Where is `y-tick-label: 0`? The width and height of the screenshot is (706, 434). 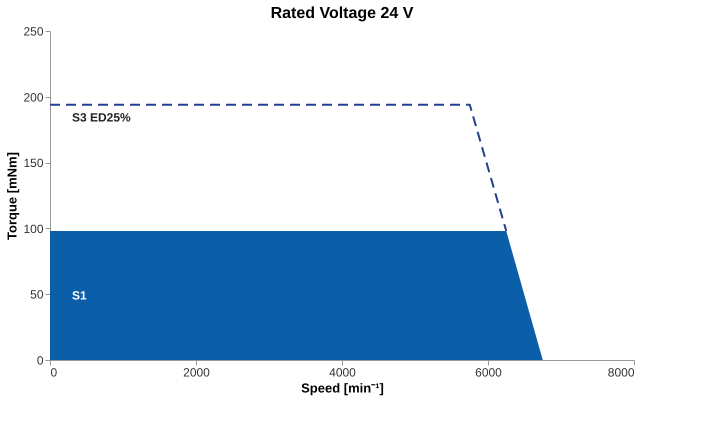 y-tick-label: 0 is located at coordinates (40, 361).